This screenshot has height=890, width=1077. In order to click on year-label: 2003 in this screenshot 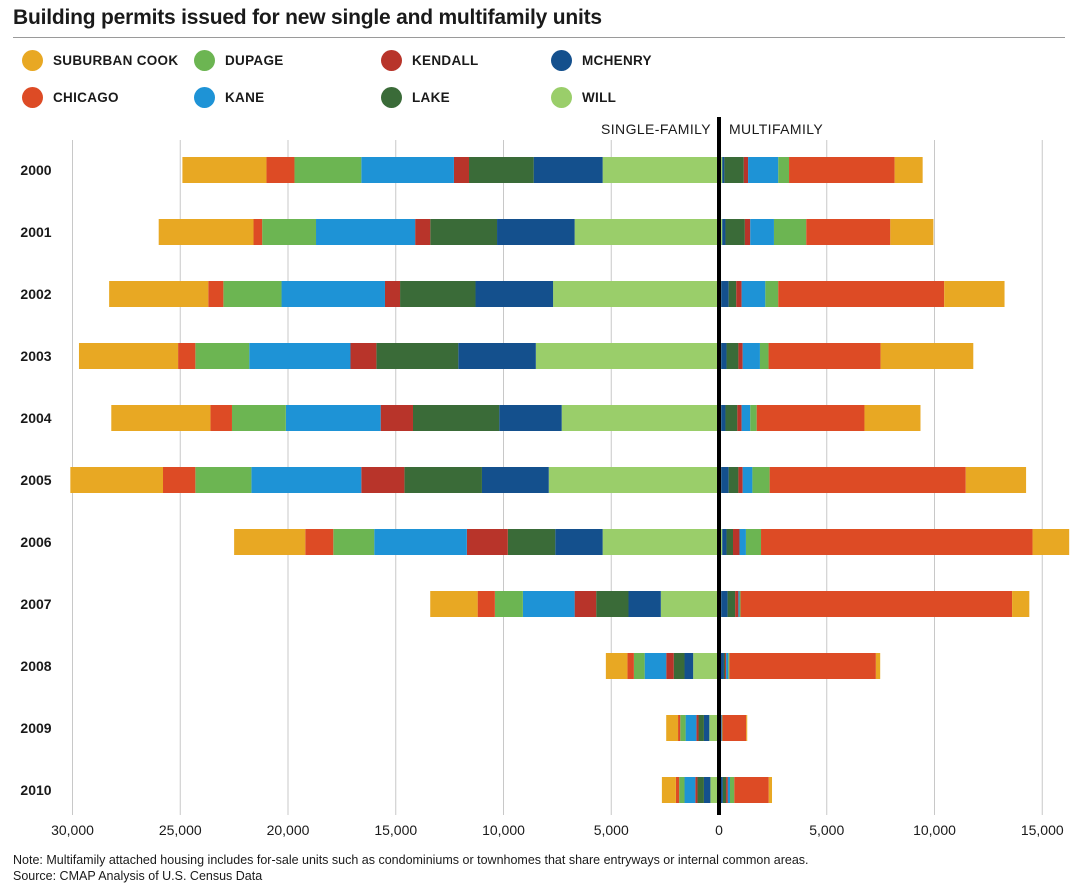, I will do `click(35, 356)`.